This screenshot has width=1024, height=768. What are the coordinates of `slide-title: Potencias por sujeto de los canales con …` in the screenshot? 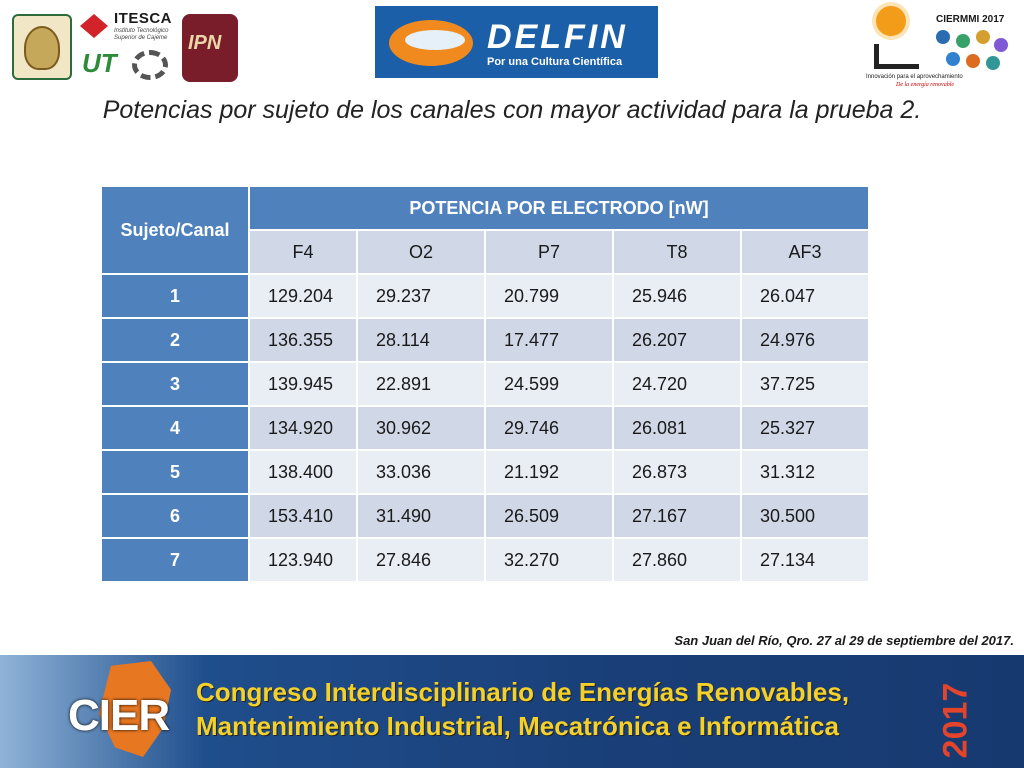 It's located at (512, 110).